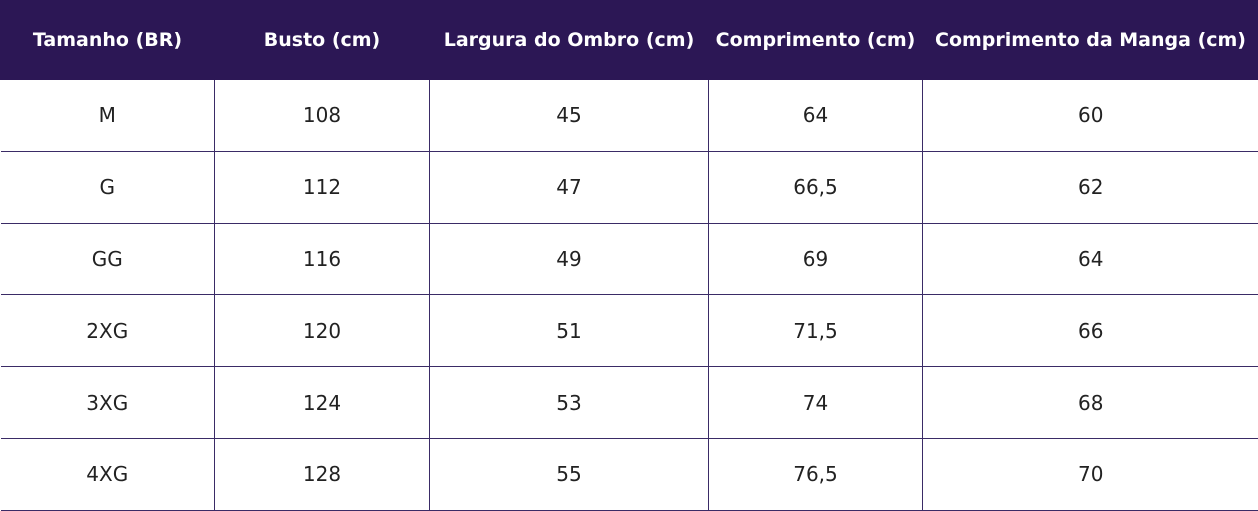 This screenshot has width=1258, height=511. Describe the element at coordinates (569, 187) in the screenshot. I see `cell-shoulder-width: 47` at that location.